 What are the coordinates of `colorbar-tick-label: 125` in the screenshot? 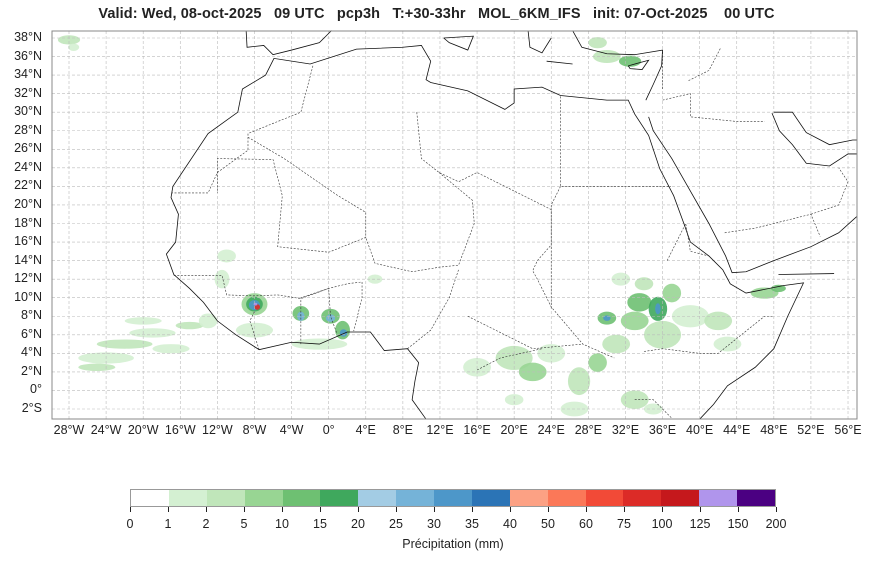 It's located at (700, 524).